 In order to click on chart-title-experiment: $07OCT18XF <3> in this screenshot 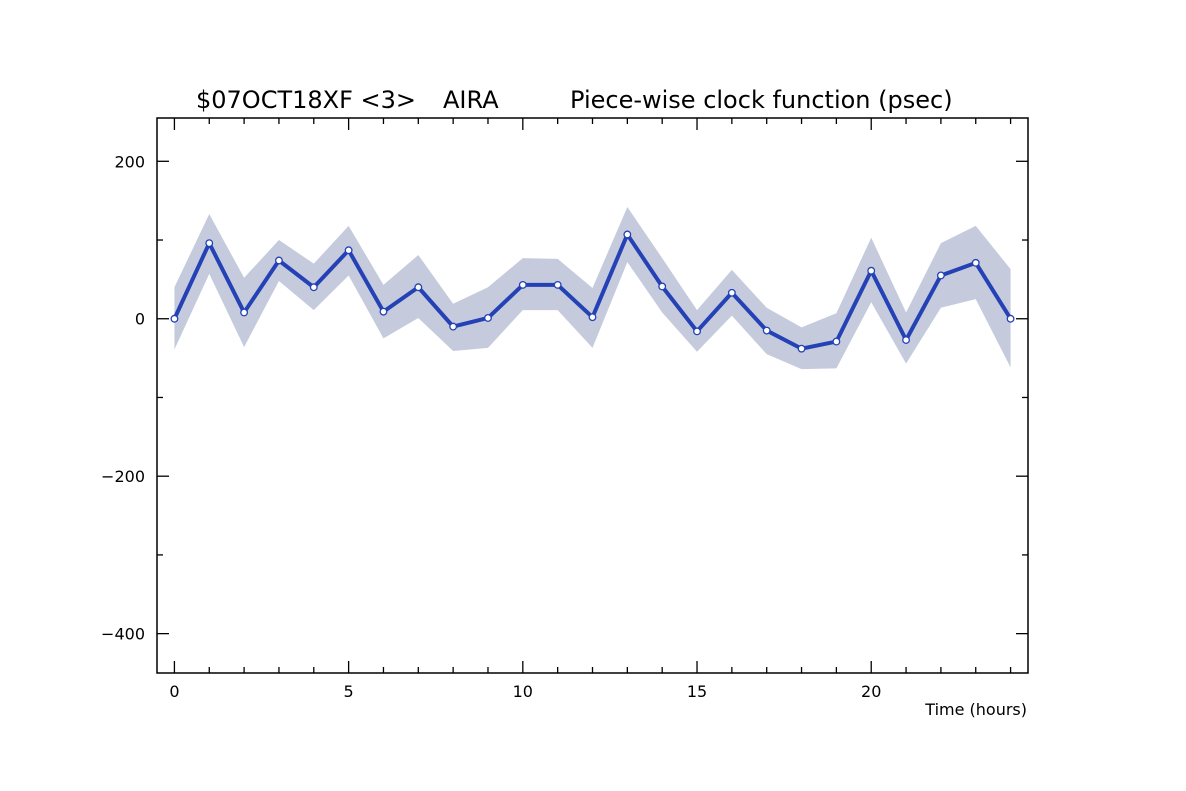, I will do `click(306, 100)`.